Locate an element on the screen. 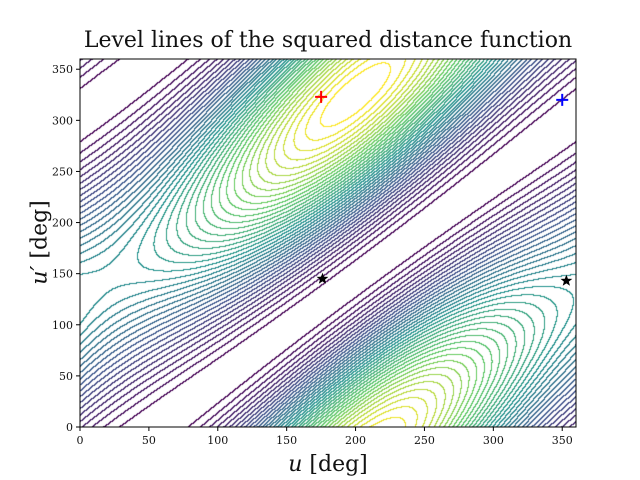 The image size is (640, 480). x-axis-unit: [deg] is located at coordinates (338, 464).